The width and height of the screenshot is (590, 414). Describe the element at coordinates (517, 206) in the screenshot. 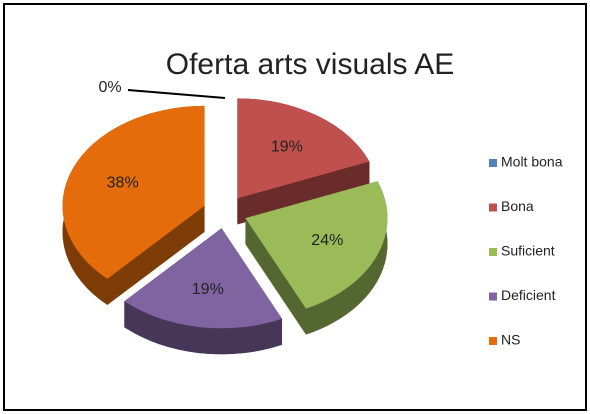

I see `legend-label: Bona` at that location.